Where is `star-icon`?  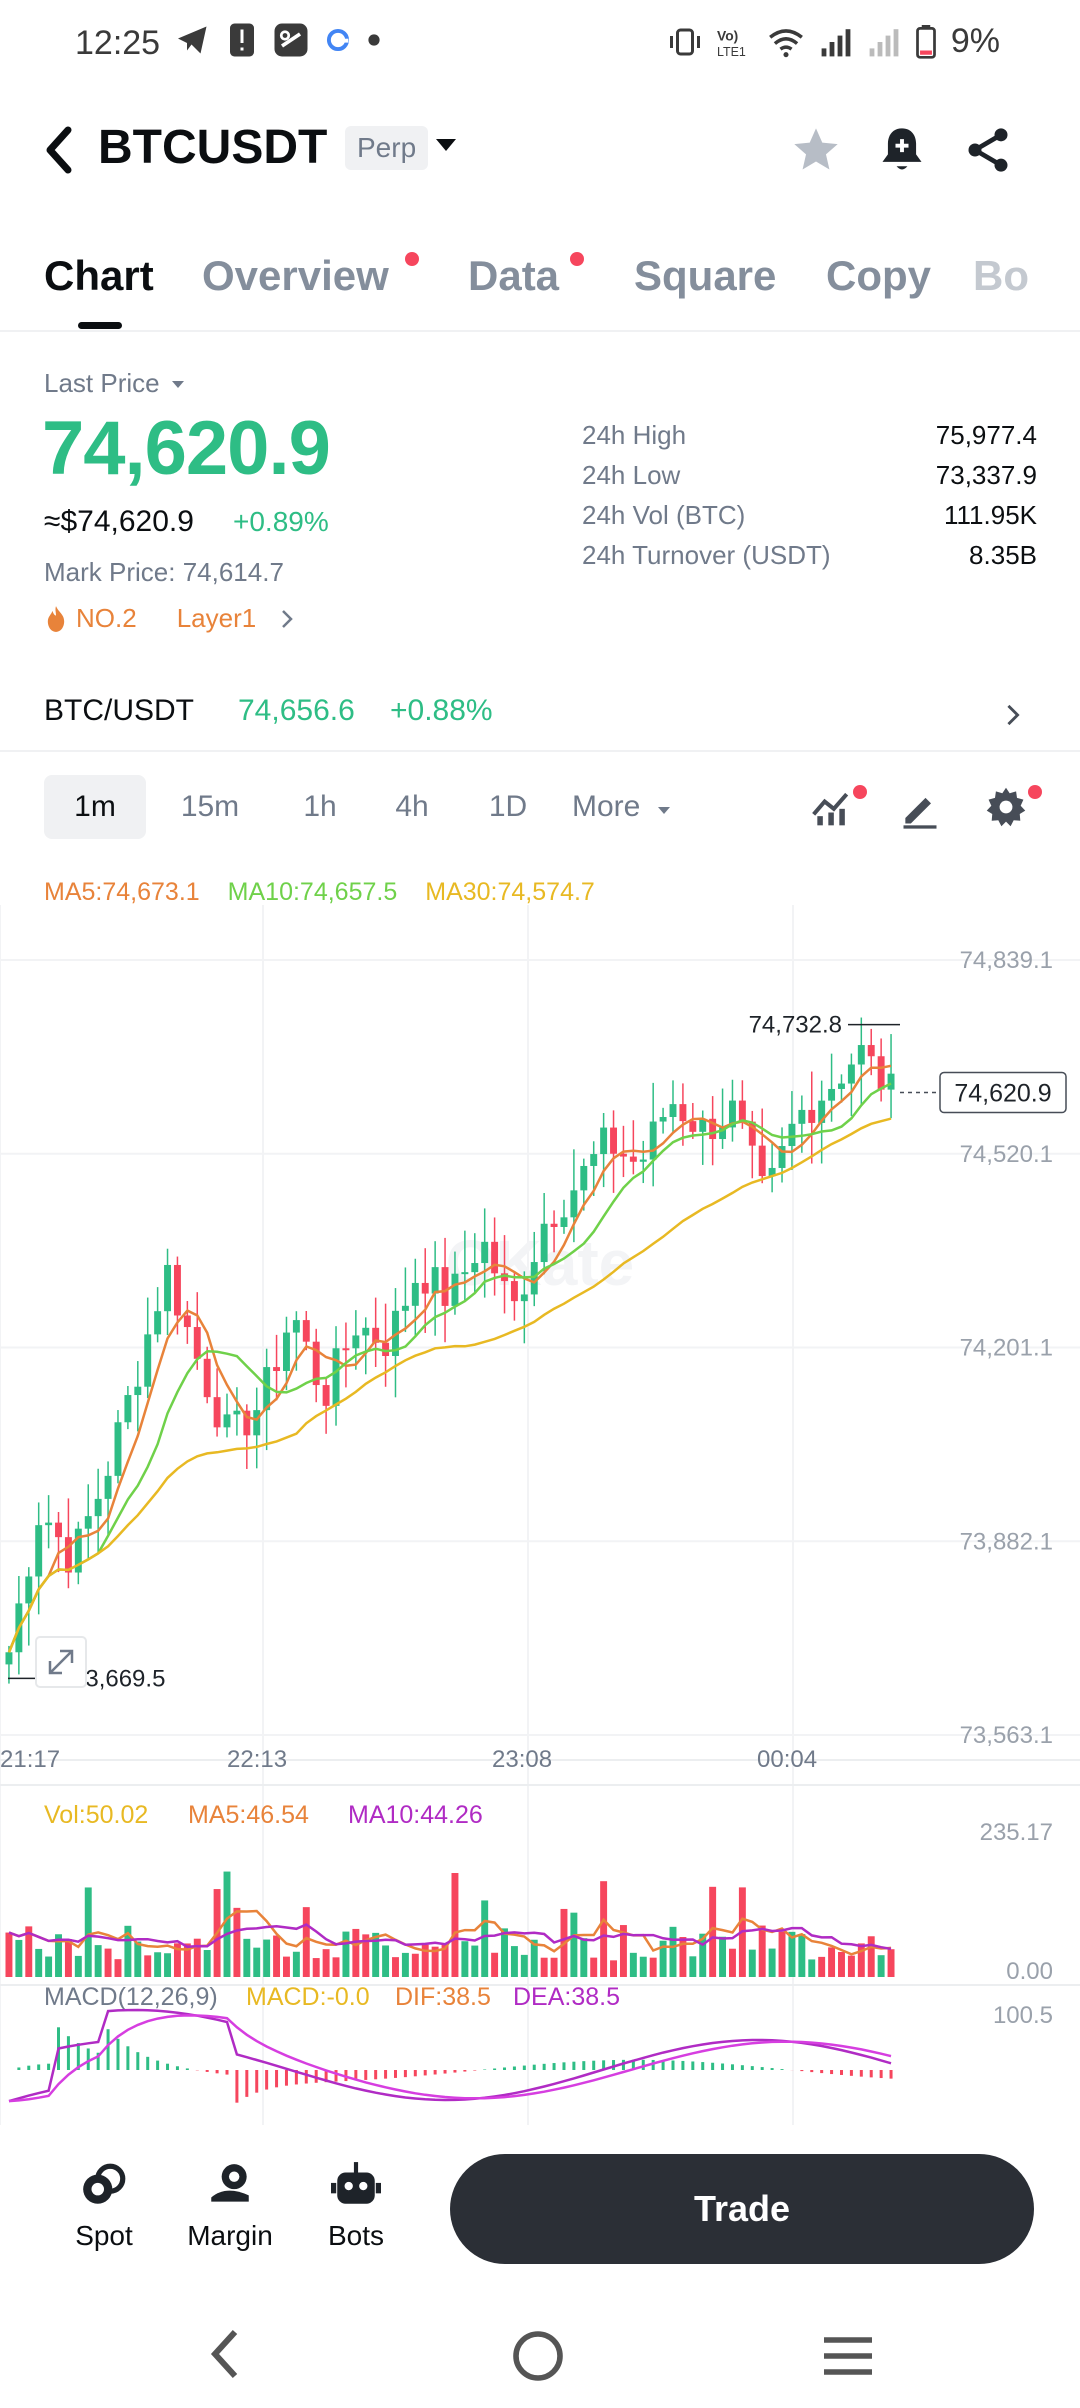 star-icon is located at coordinates (816, 150).